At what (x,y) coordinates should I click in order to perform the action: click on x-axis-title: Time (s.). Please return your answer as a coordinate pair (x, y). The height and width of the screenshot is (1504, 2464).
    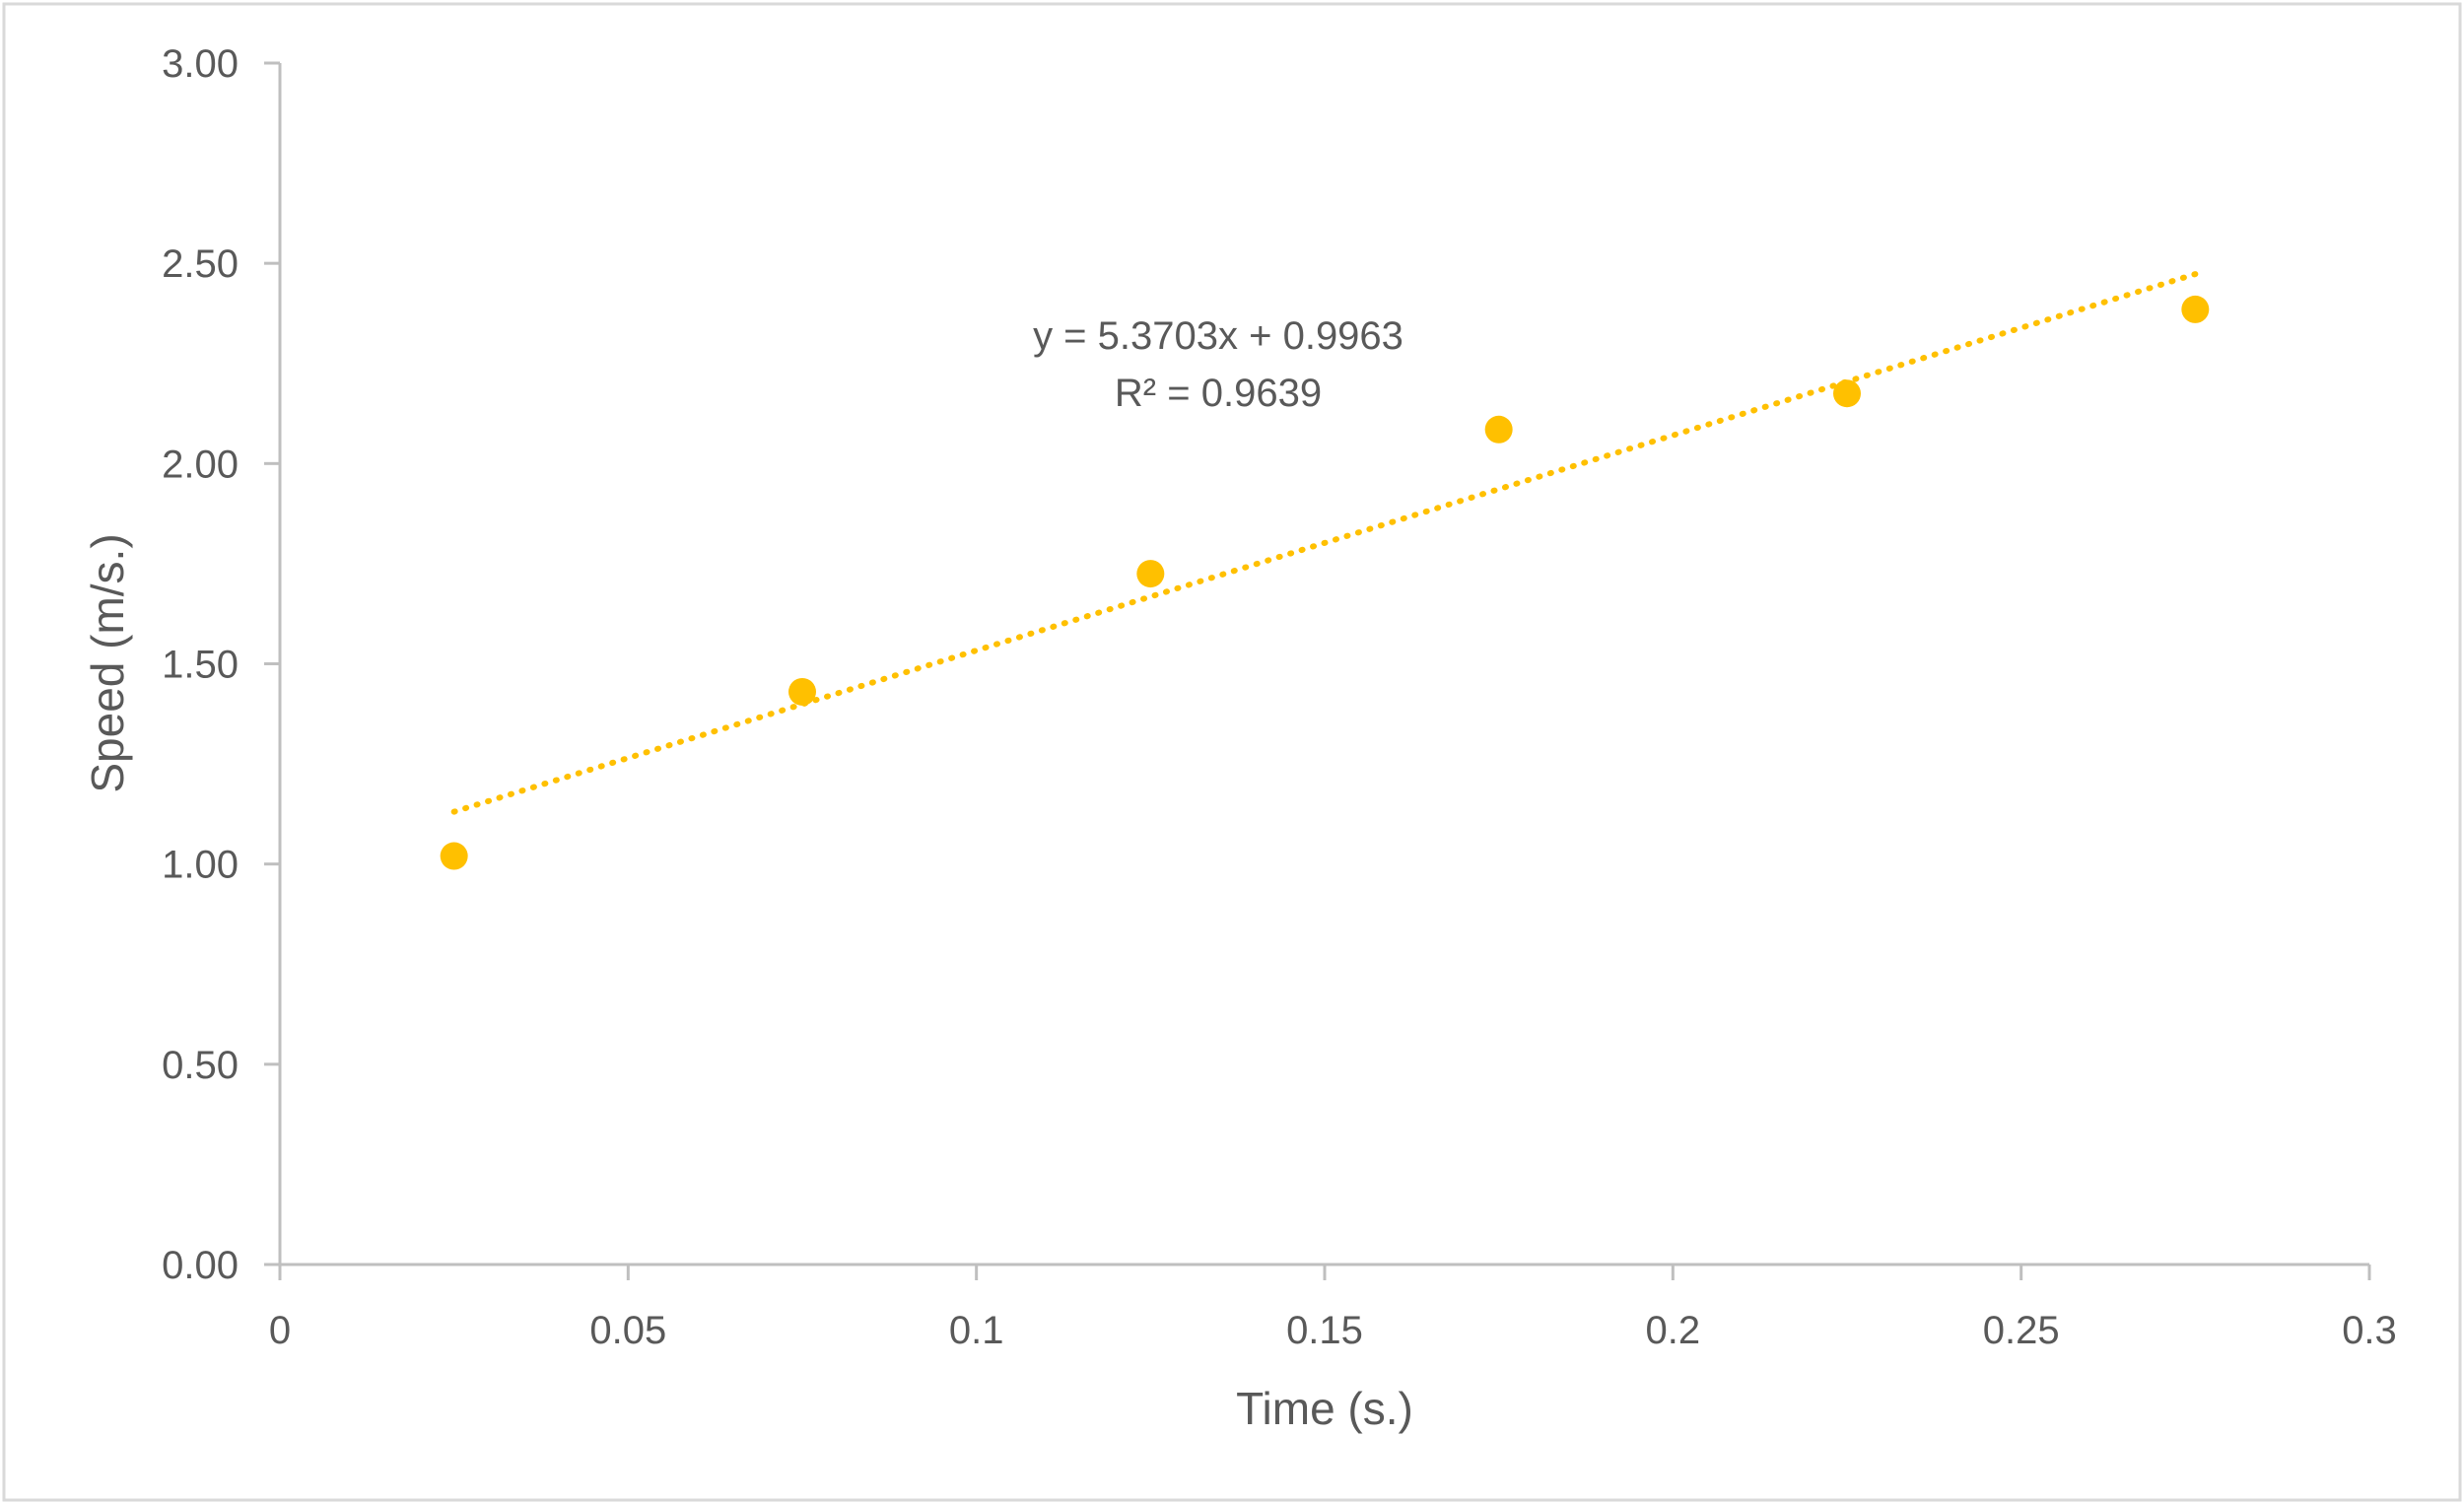
    Looking at the image, I should click on (1324, 1408).